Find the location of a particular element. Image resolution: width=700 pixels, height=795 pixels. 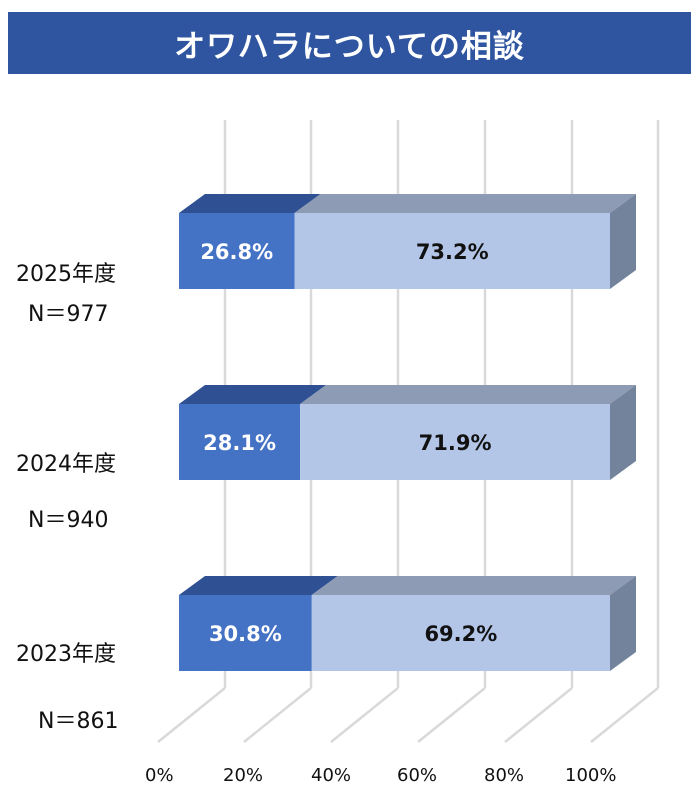

bar-top-series1-cat2 is located at coordinates (258, 585).